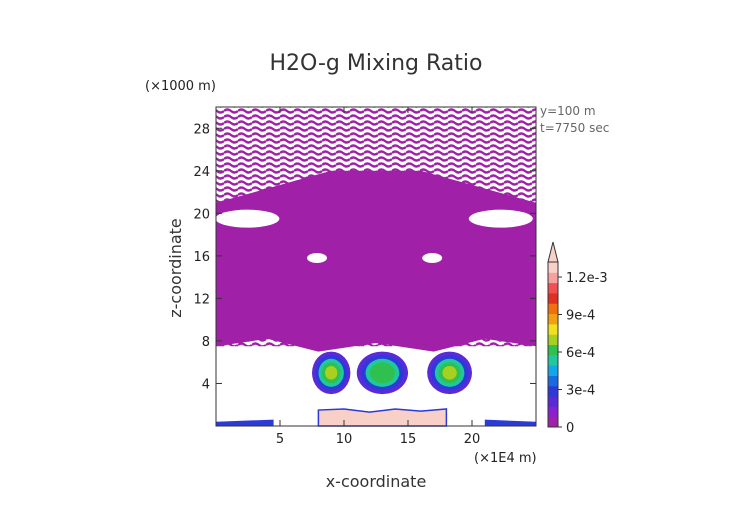 The height and width of the screenshot is (532, 752). I want to click on x-axis-title: x-coordinate, so click(376, 481).